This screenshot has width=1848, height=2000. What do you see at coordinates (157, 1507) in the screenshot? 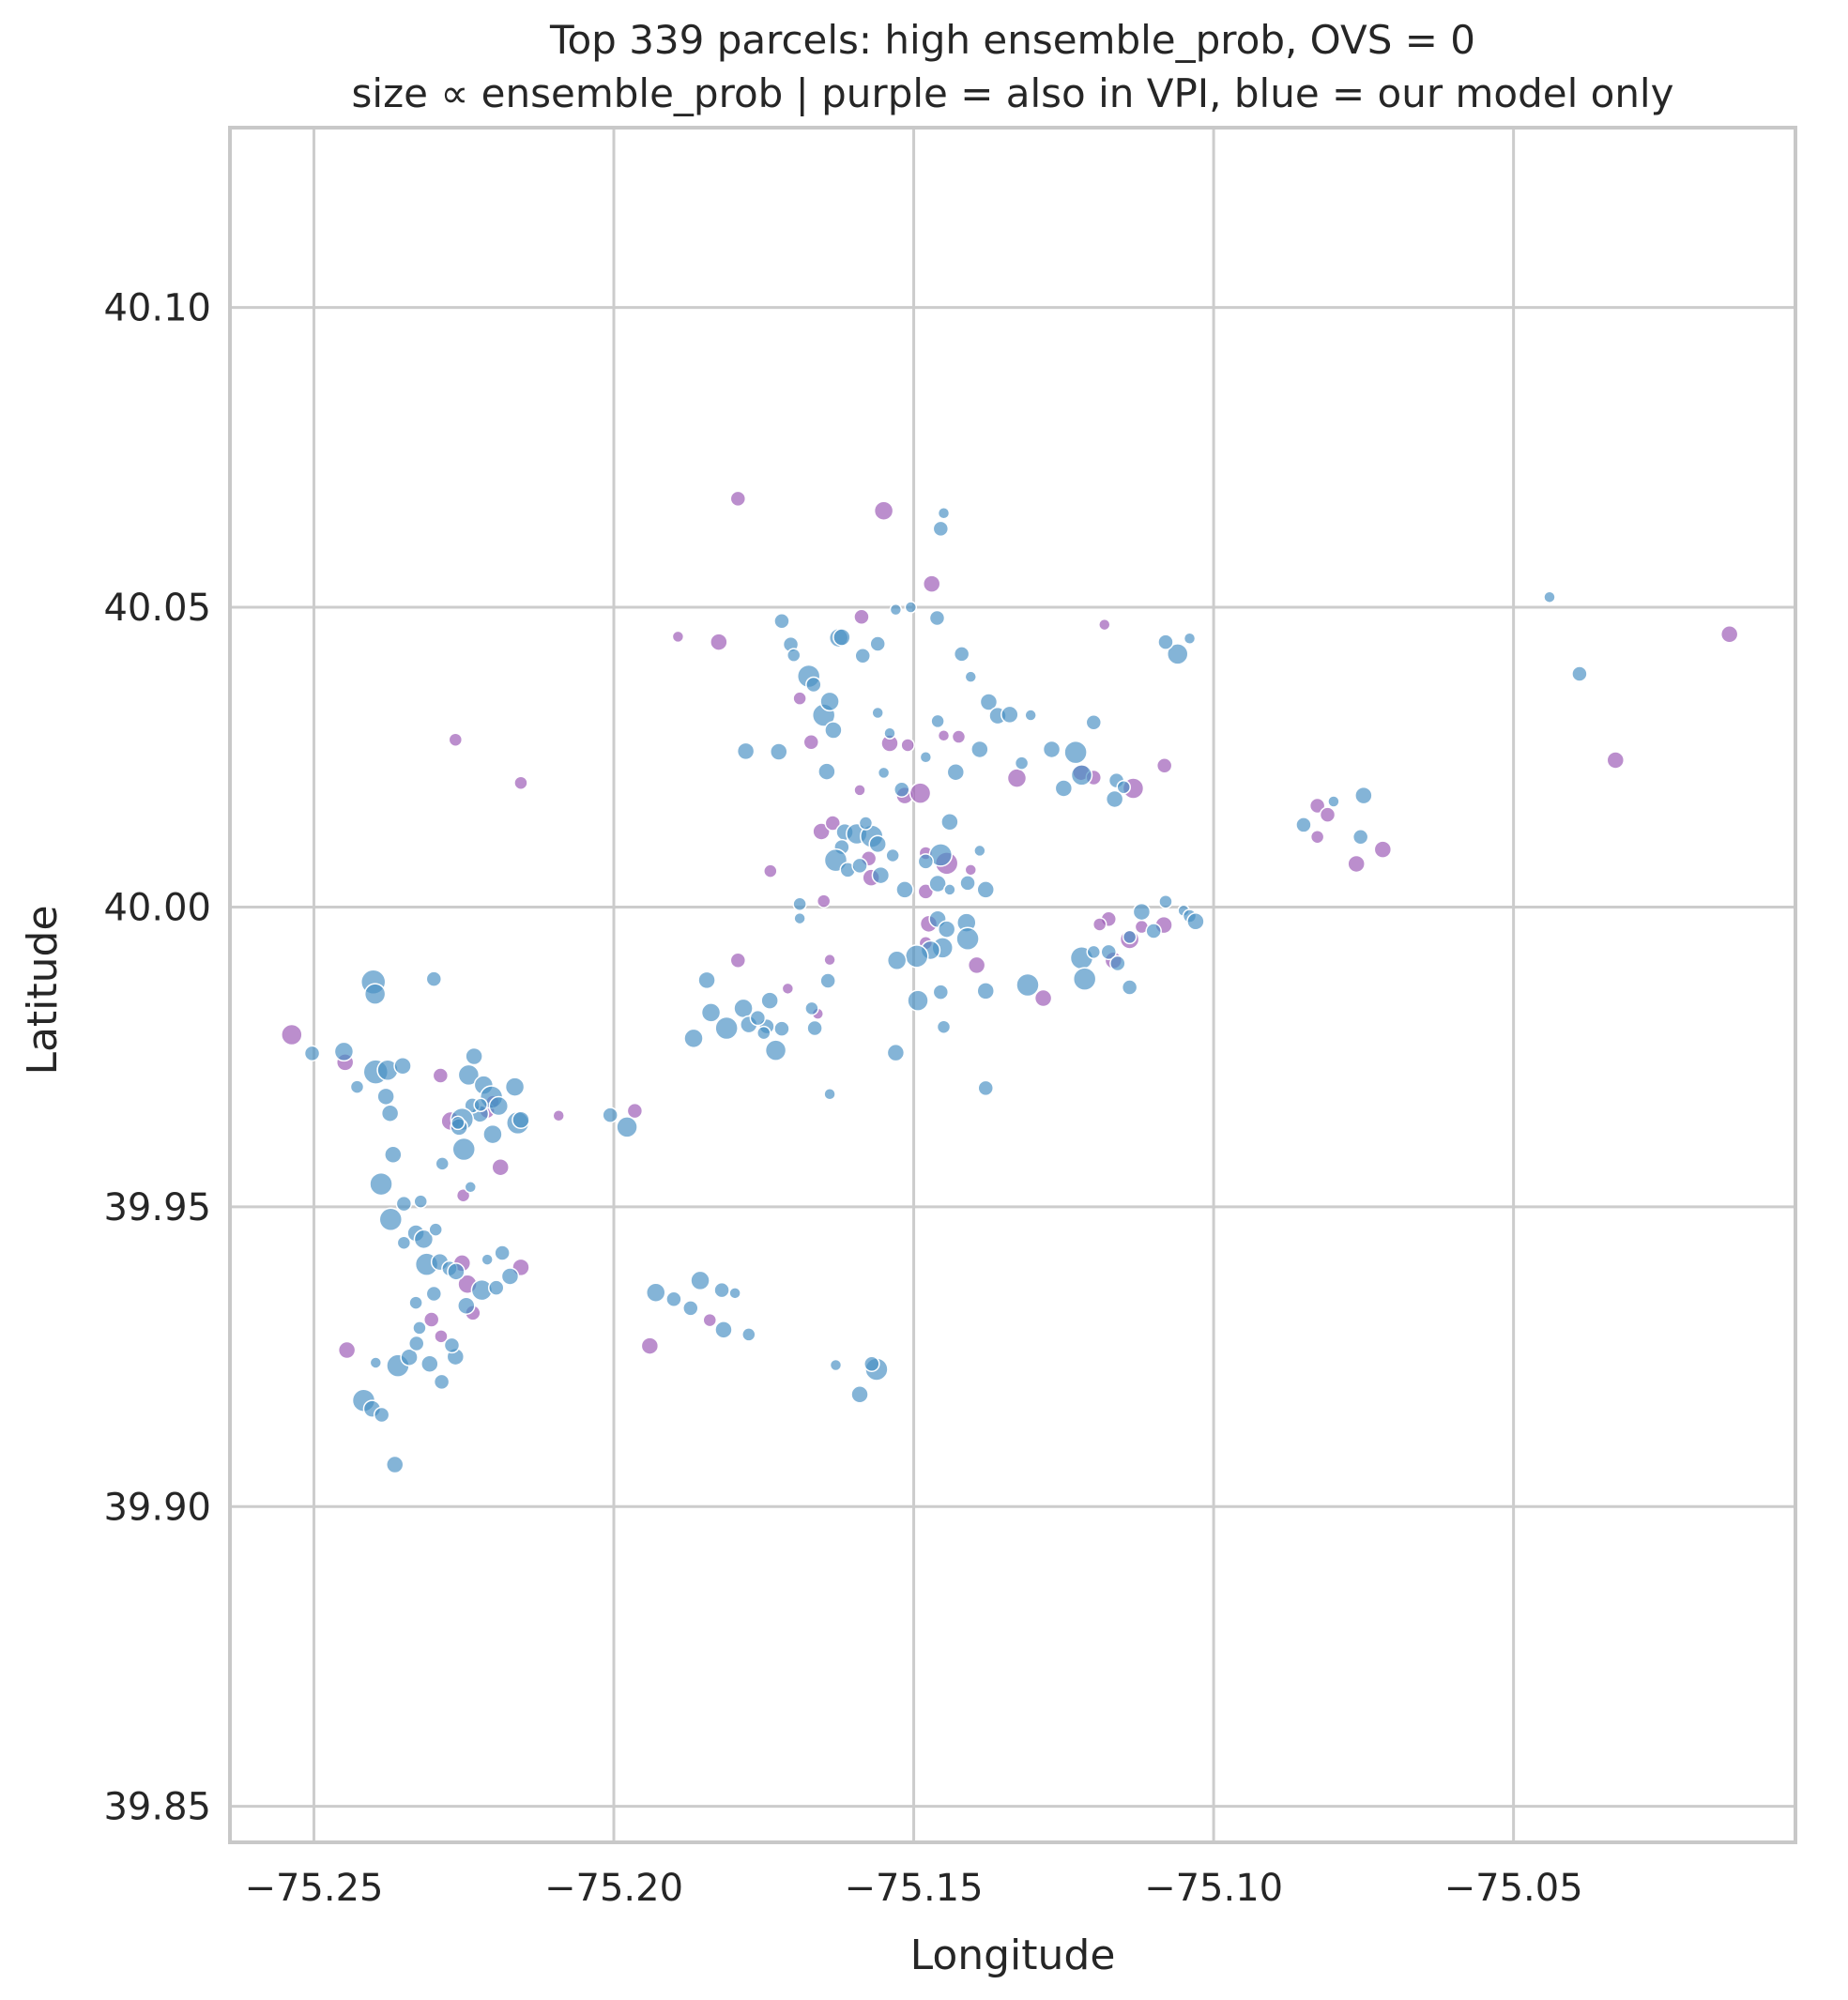
I see `y-tick-label: 39.90` at bounding box center [157, 1507].